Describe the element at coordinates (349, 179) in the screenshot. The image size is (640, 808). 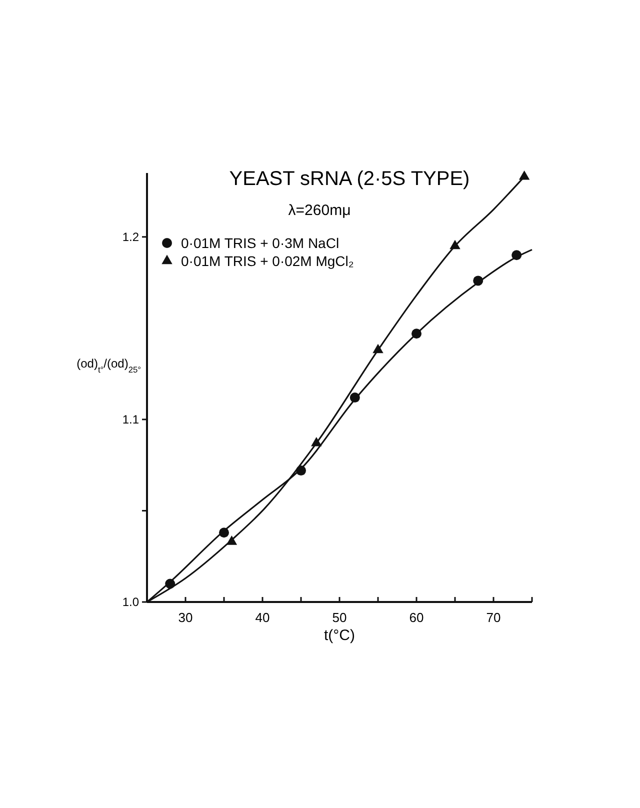
I see `chart-title: YEAST sRNA (2·5S TYPE)` at that location.